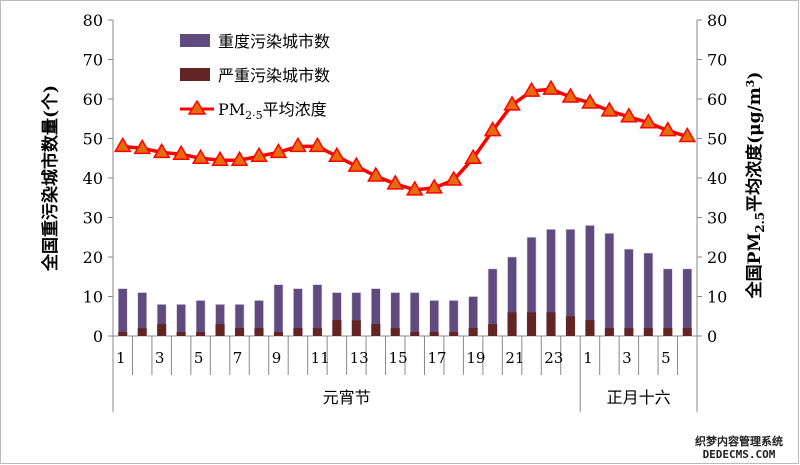 The width and height of the screenshot is (800, 465). I want to click on legend-label-pm: PM2·5平均浓度, so click(272, 111).